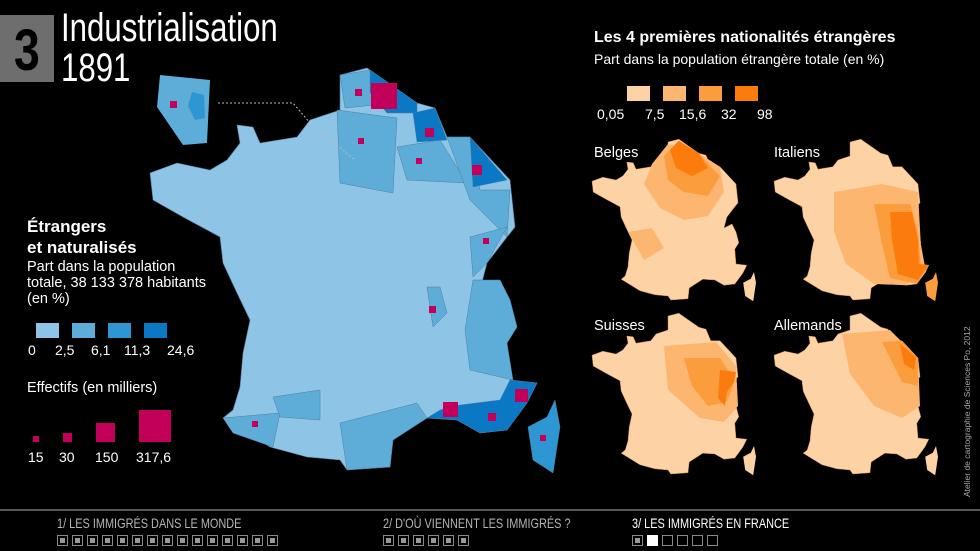 This screenshot has height=551, width=980. What do you see at coordinates (32, 350) in the screenshot?
I see `legend-break: 0` at bounding box center [32, 350].